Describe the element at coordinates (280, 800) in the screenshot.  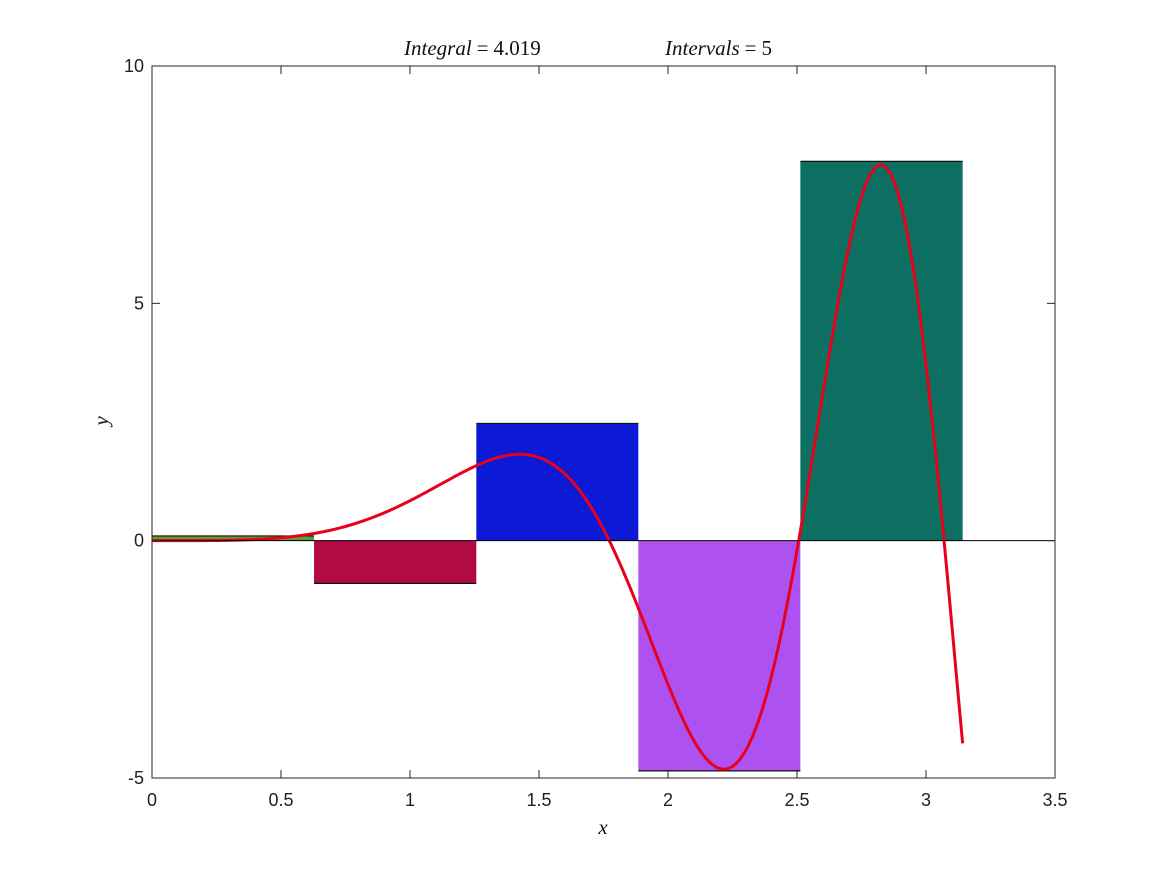
I see `x-tick-label: 0.5` at that location.